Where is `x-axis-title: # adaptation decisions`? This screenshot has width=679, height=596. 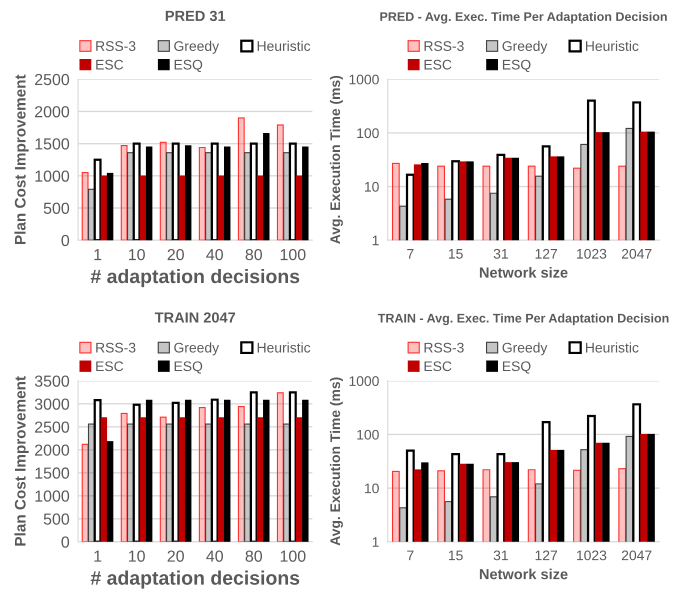
x-axis-title: # adaptation decisions is located at coordinates (195, 278).